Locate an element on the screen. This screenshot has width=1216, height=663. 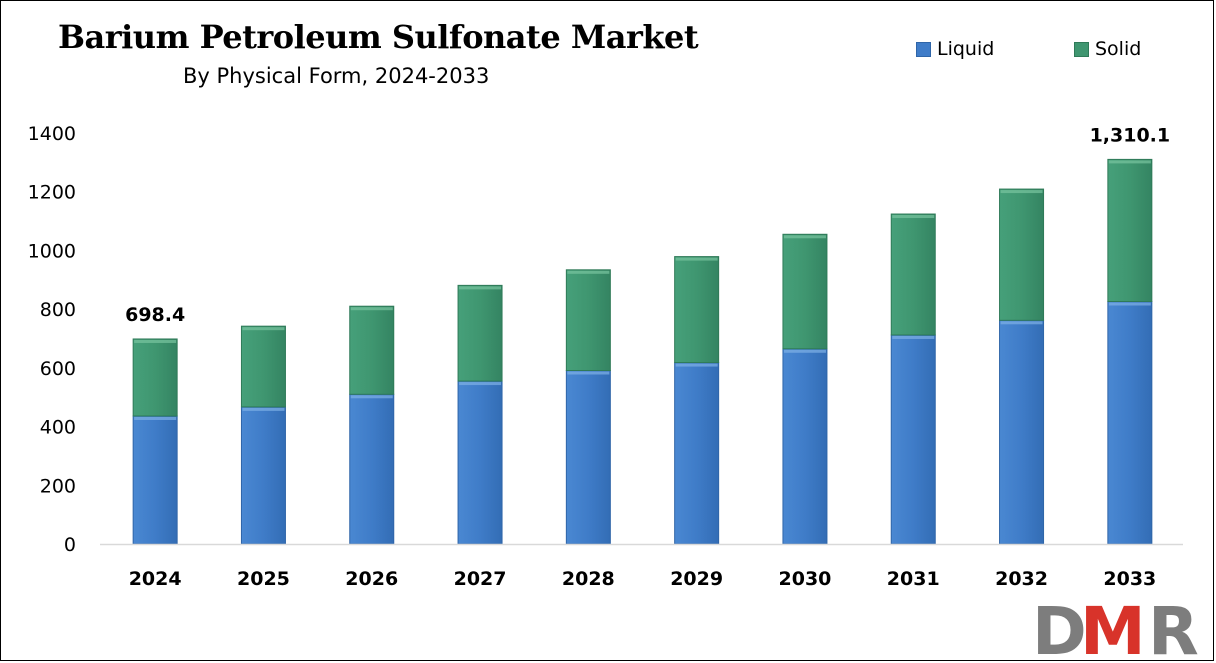
y-tick-label: 1400 is located at coordinates (52, 134).